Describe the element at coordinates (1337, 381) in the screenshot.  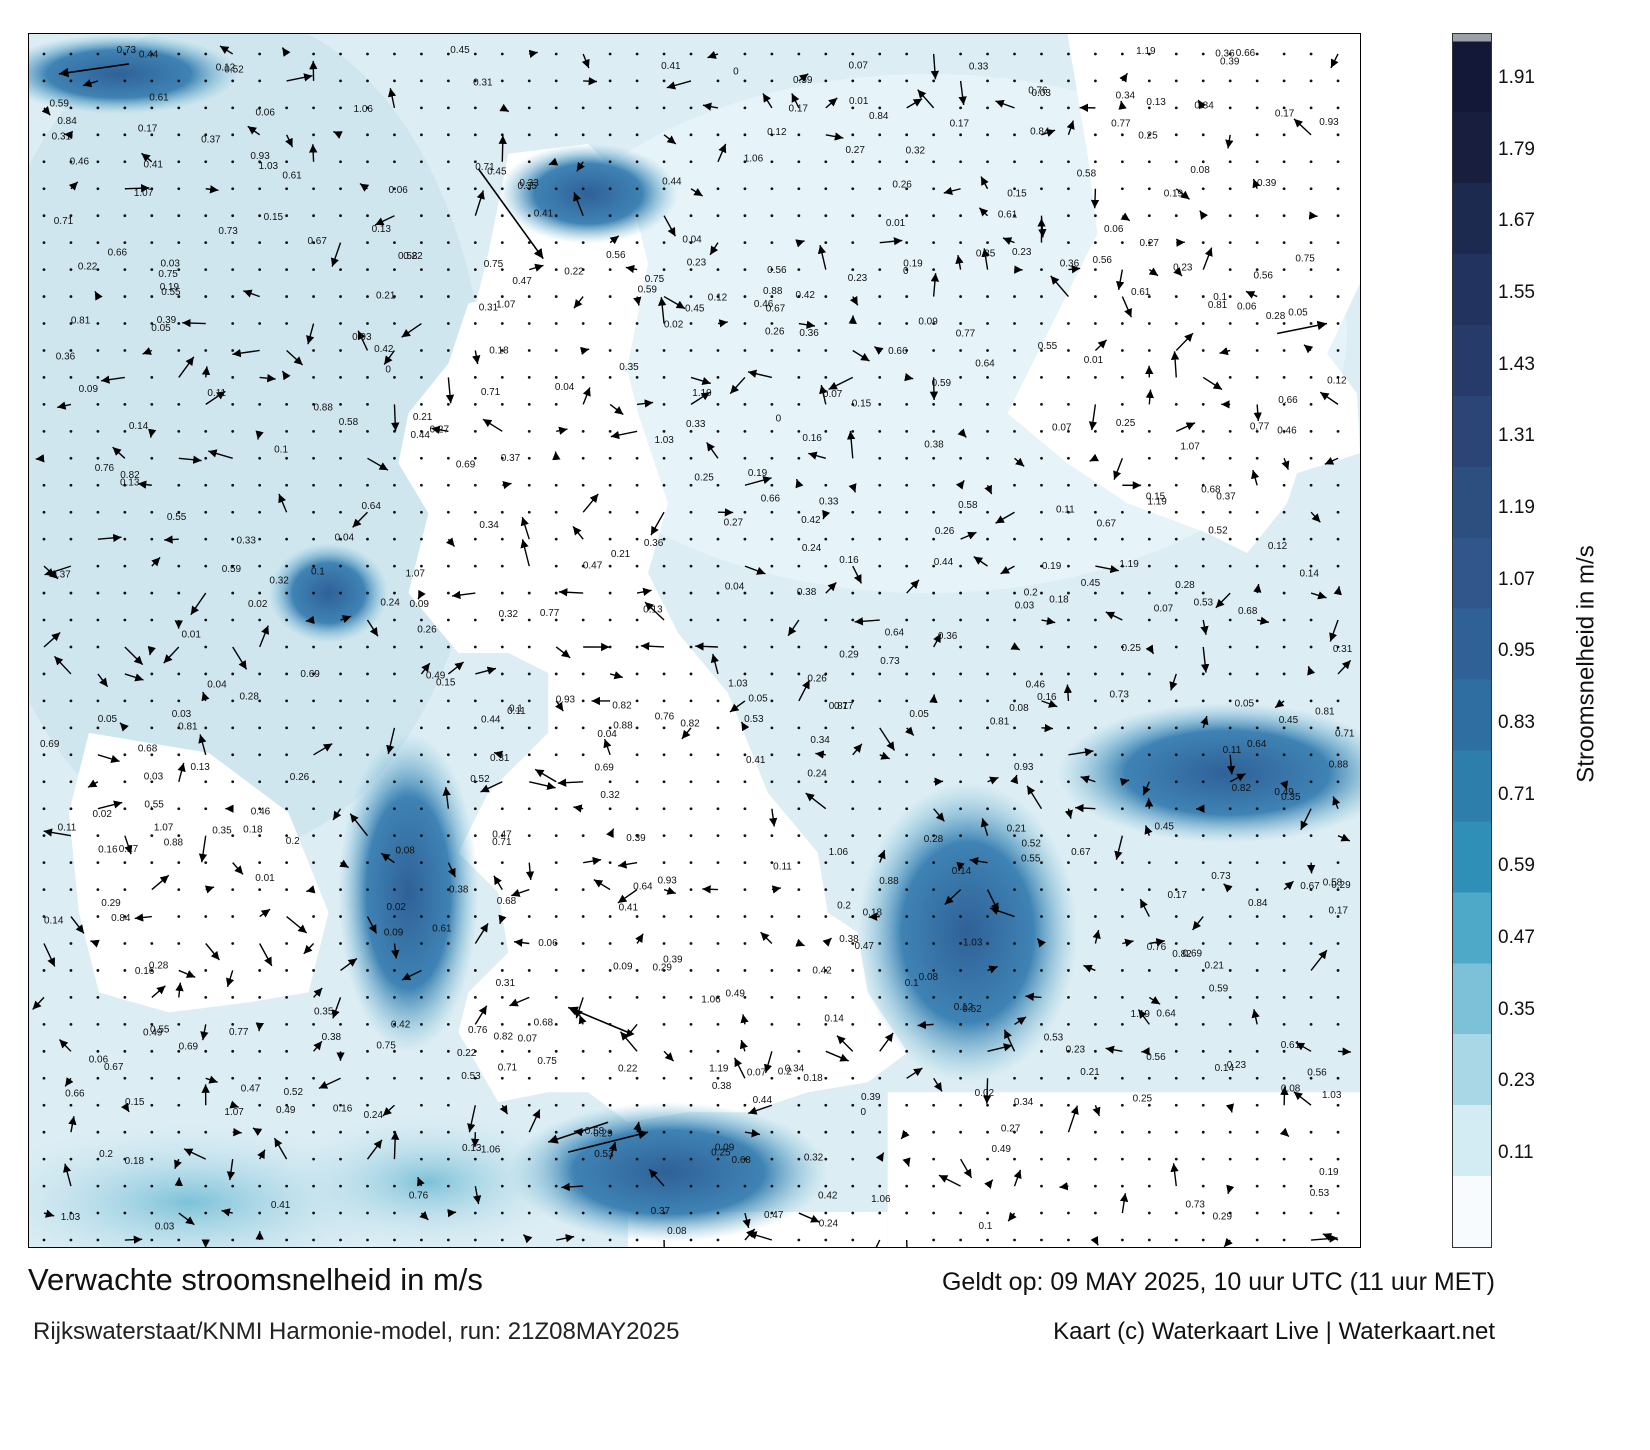
I see `speed-value-label: 0.12` at that location.